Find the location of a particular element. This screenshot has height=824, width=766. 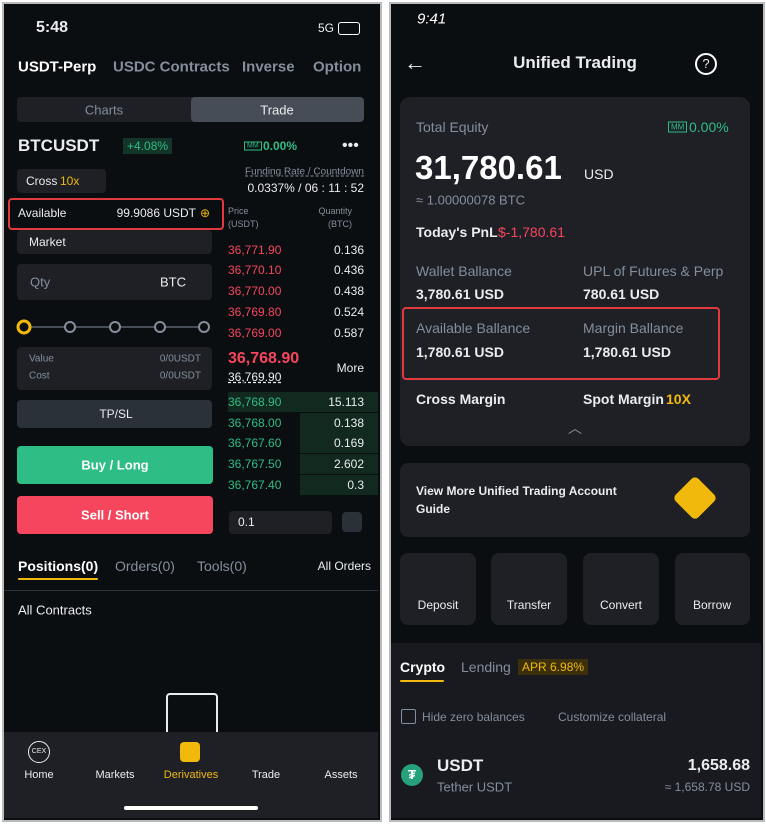

action-label: Borrow is located at coordinates (712, 605).